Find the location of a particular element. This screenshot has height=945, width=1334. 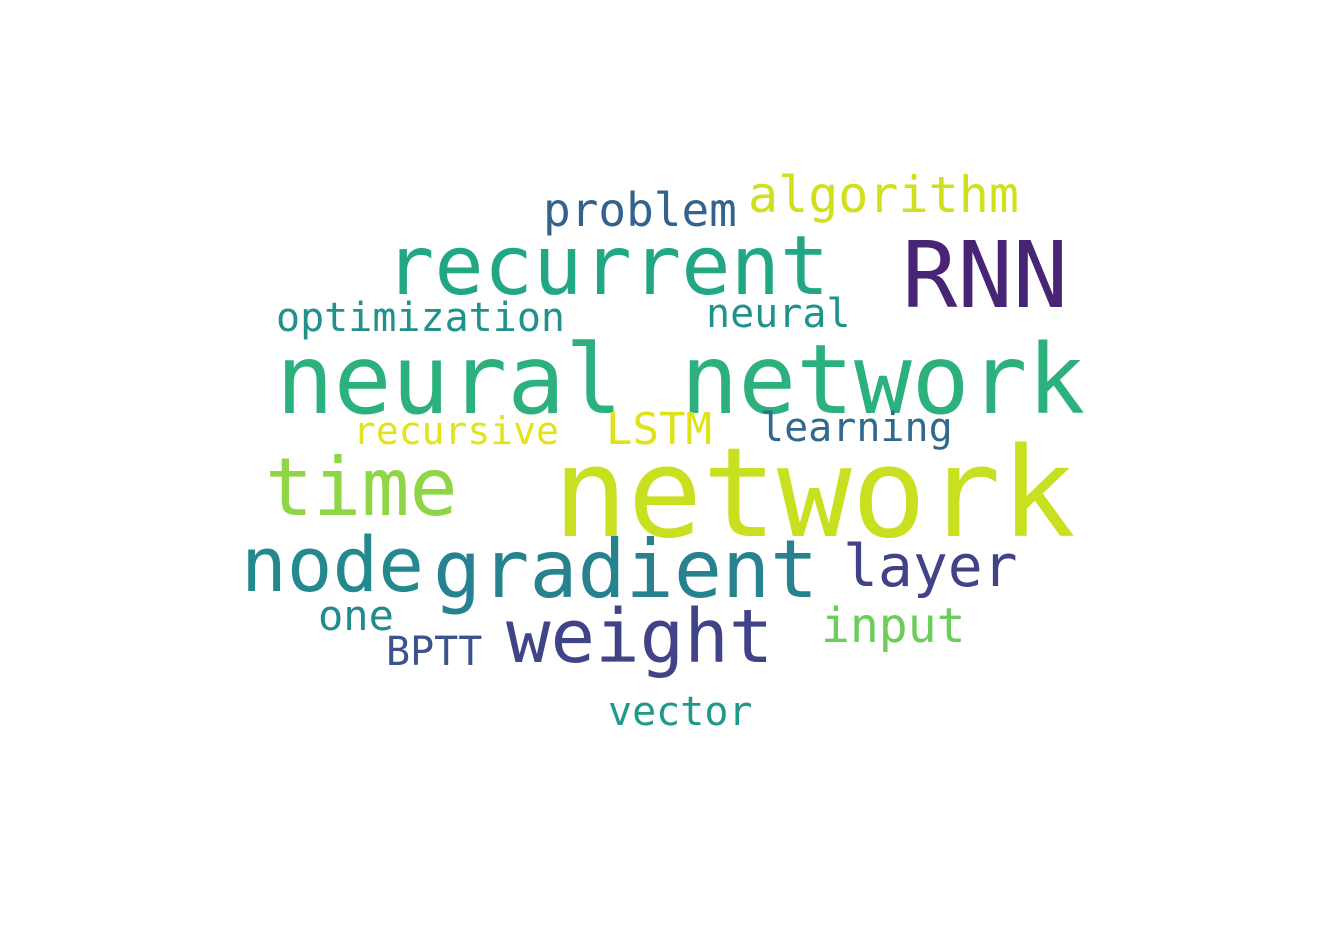

word-node: node is located at coordinates (333, 564).